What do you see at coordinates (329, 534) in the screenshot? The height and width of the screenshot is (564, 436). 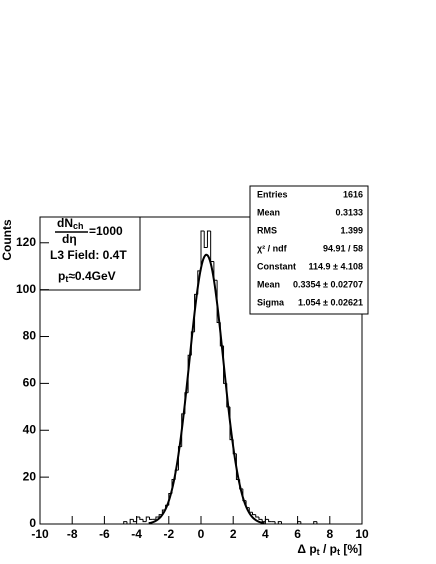 I see `x-tick-label: 8` at bounding box center [329, 534].